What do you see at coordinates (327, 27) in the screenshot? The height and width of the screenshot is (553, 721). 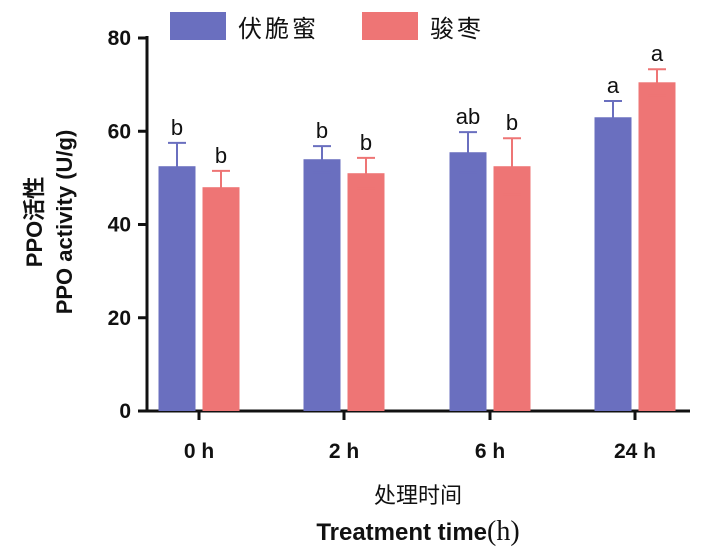 I see `legend: 伏脆蜜 骏枣` at bounding box center [327, 27].